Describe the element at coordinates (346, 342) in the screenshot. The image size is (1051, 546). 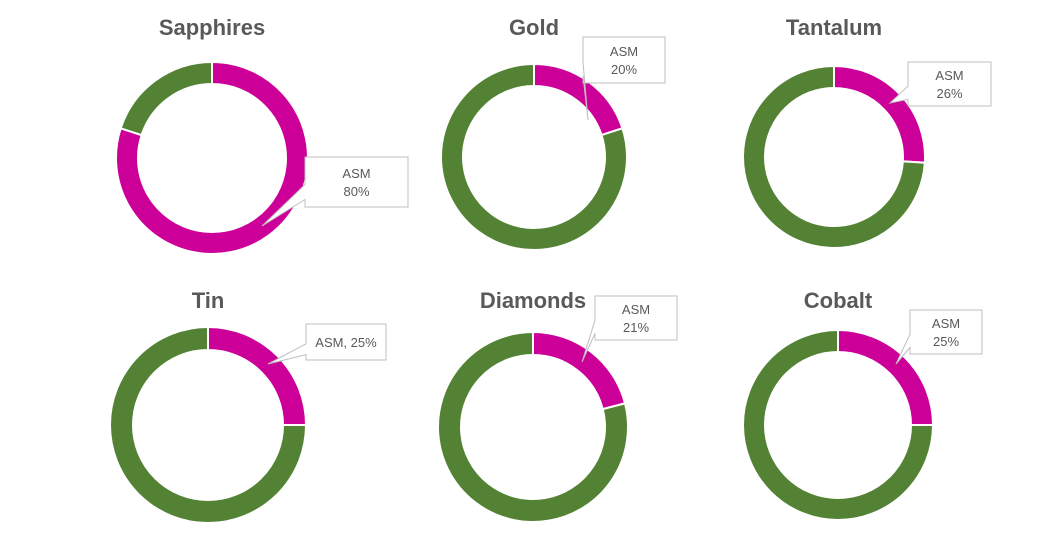
I see `data-label: ASM, 25%` at that location.